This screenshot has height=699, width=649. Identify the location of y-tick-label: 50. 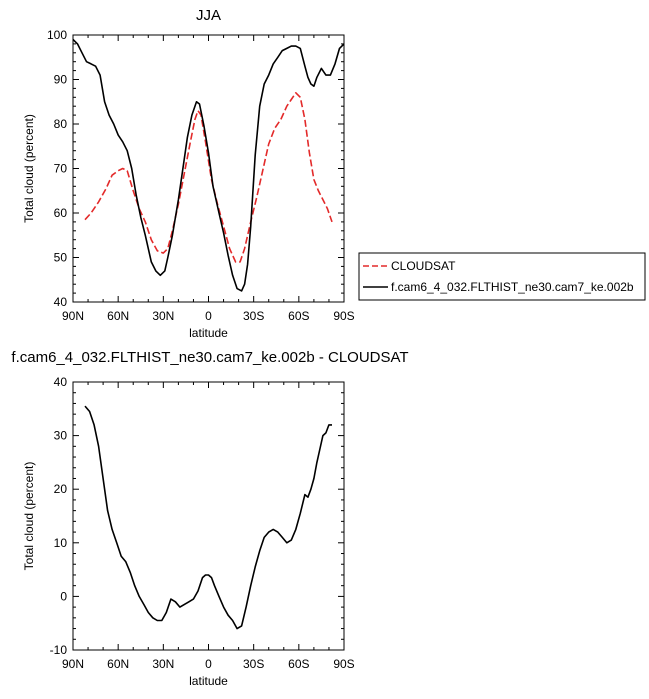
(61, 258).